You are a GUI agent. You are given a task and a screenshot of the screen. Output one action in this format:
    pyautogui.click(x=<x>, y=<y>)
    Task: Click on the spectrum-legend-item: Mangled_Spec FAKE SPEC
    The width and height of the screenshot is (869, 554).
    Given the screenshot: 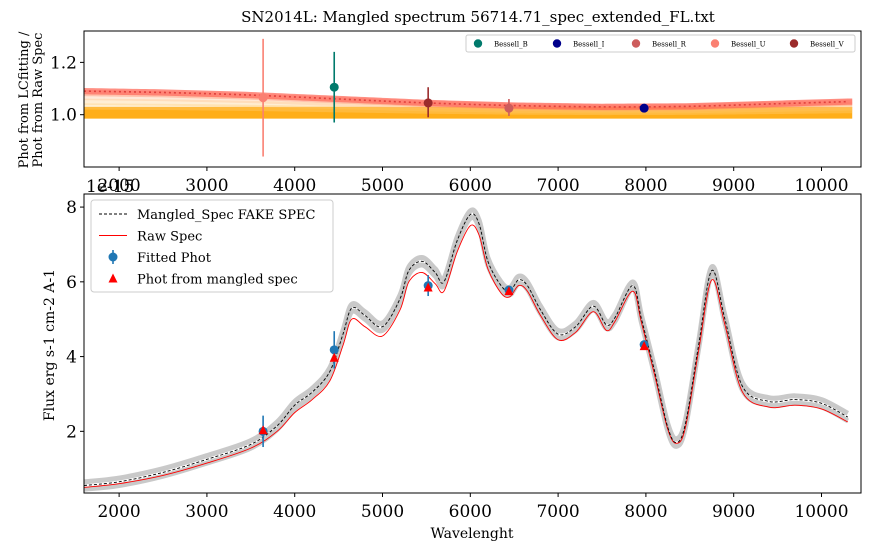 What is the action you would take?
    pyautogui.click(x=207, y=215)
    